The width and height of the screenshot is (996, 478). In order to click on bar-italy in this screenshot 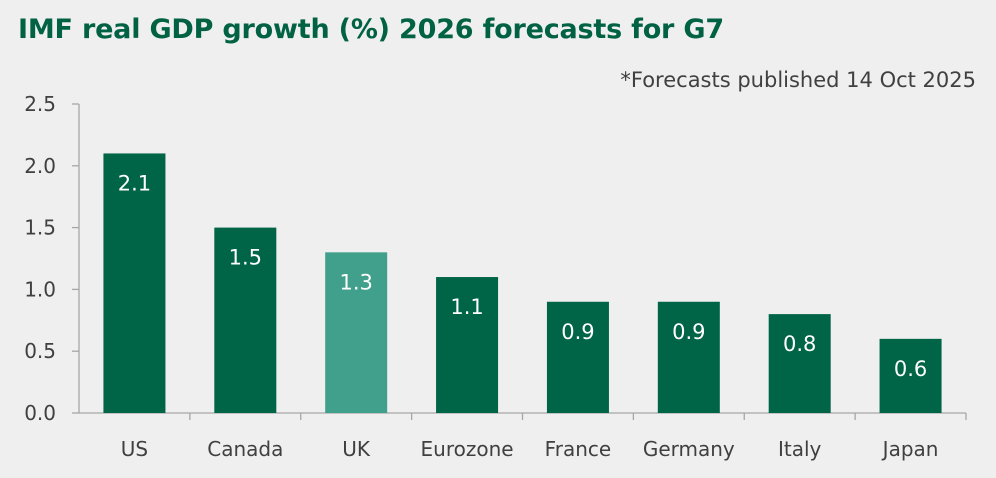, I will do `click(799, 363)`.